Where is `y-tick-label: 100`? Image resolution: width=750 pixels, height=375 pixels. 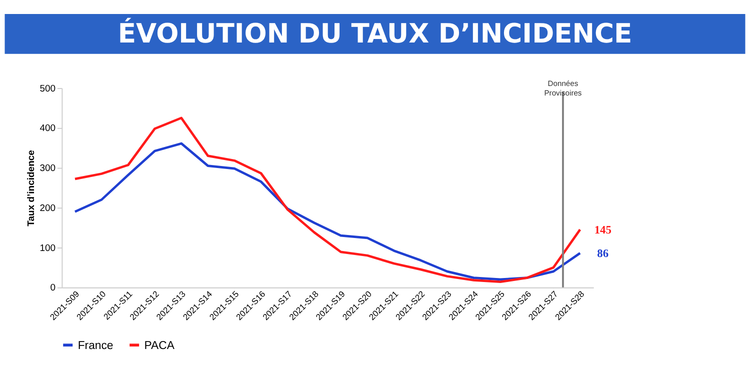
y-tick-label: 100 is located at coordinates (48, 248).